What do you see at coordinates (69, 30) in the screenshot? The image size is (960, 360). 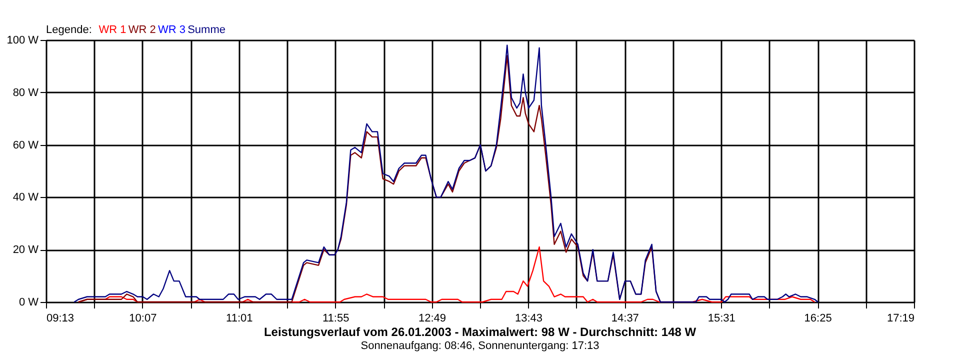 I see `legend-title: Legende:` at bounding box center [69, 30].